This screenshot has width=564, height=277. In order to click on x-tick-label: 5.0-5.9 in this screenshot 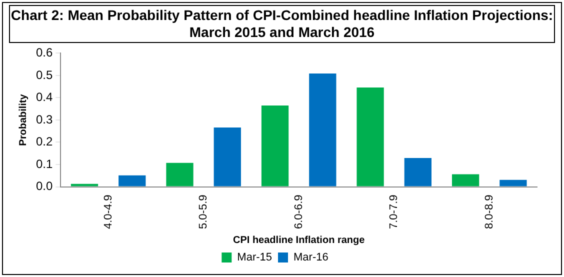, I will do `click(204, 212)`.